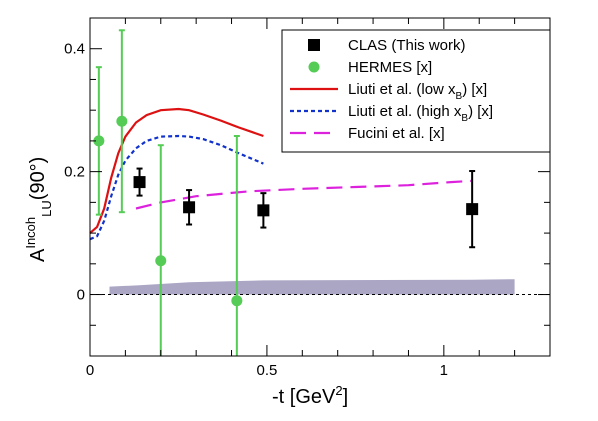  What do you see at coordinates (90, 370) in the screenshot?
I see `x-tick-label: 0` at bounding box center [90, 370].